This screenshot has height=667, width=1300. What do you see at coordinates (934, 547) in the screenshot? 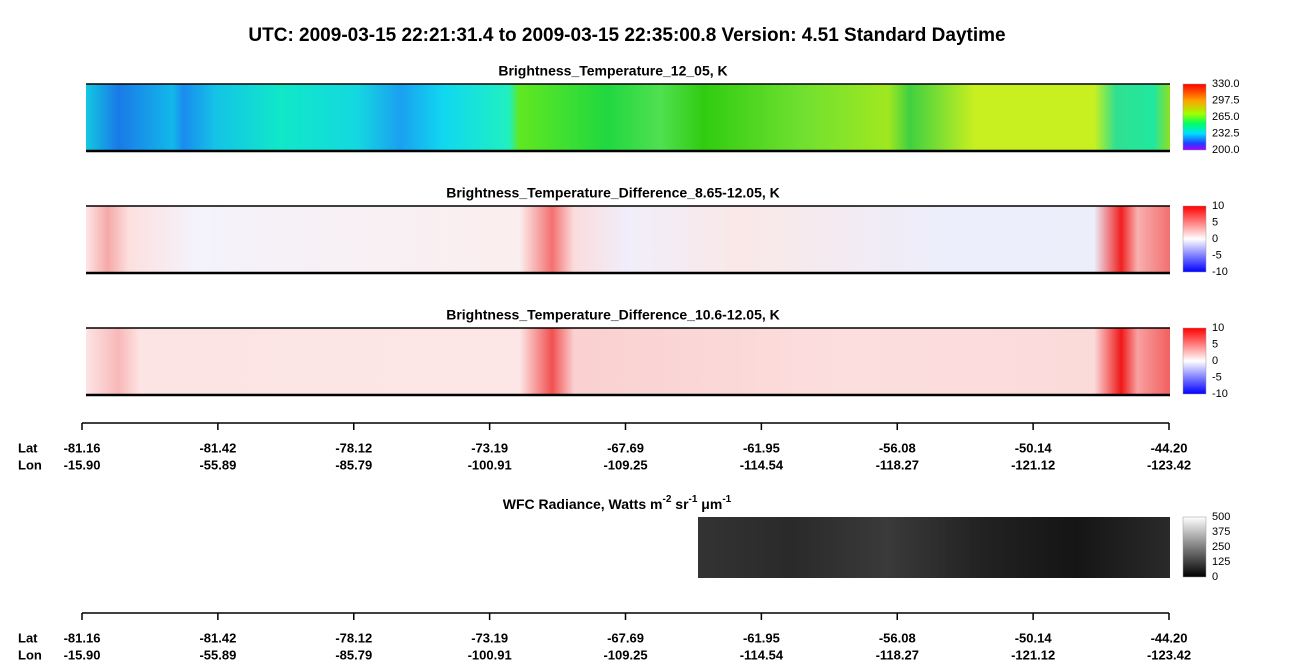
I see `wfc-image` at bounding box center [934, 547].